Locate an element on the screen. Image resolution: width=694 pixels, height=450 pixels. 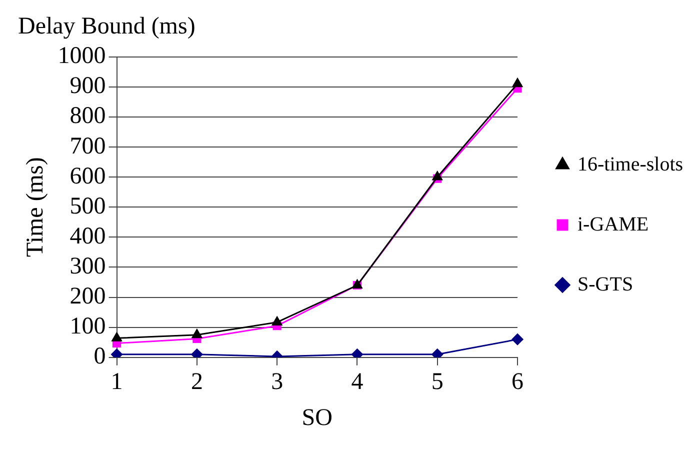
x-tick-label: 4 is located at coordinates (357, 382).